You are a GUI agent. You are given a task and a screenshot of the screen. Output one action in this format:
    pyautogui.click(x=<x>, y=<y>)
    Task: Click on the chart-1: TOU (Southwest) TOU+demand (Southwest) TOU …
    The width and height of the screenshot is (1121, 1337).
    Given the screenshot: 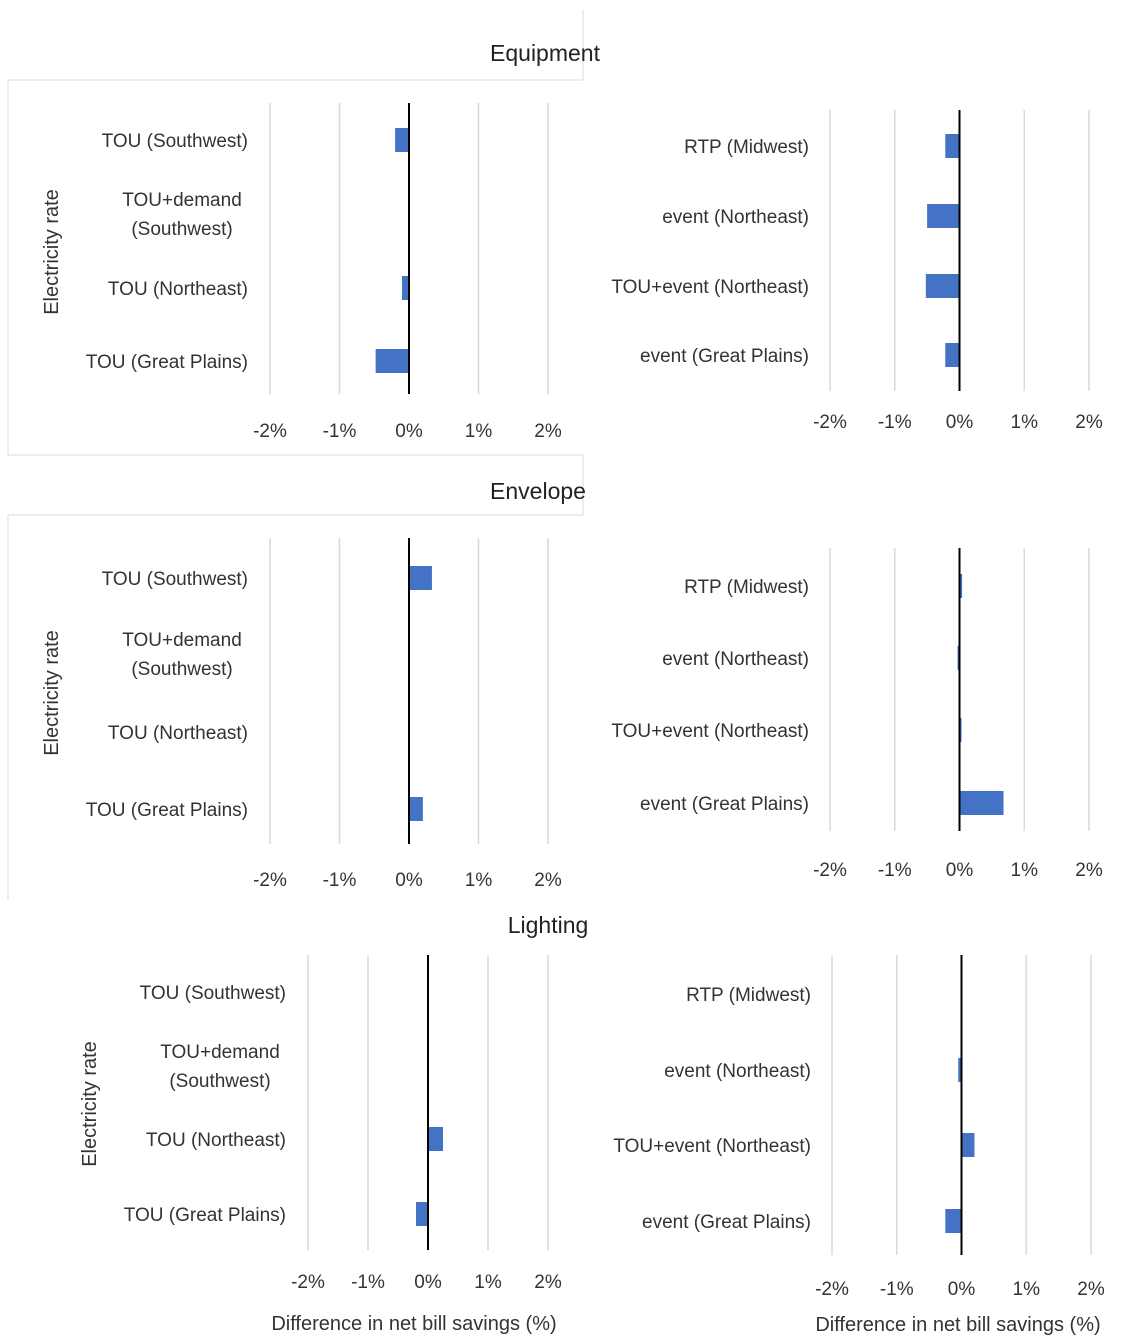 What is the action you would take?
    pyautogui.click(x=301, y=272)
    